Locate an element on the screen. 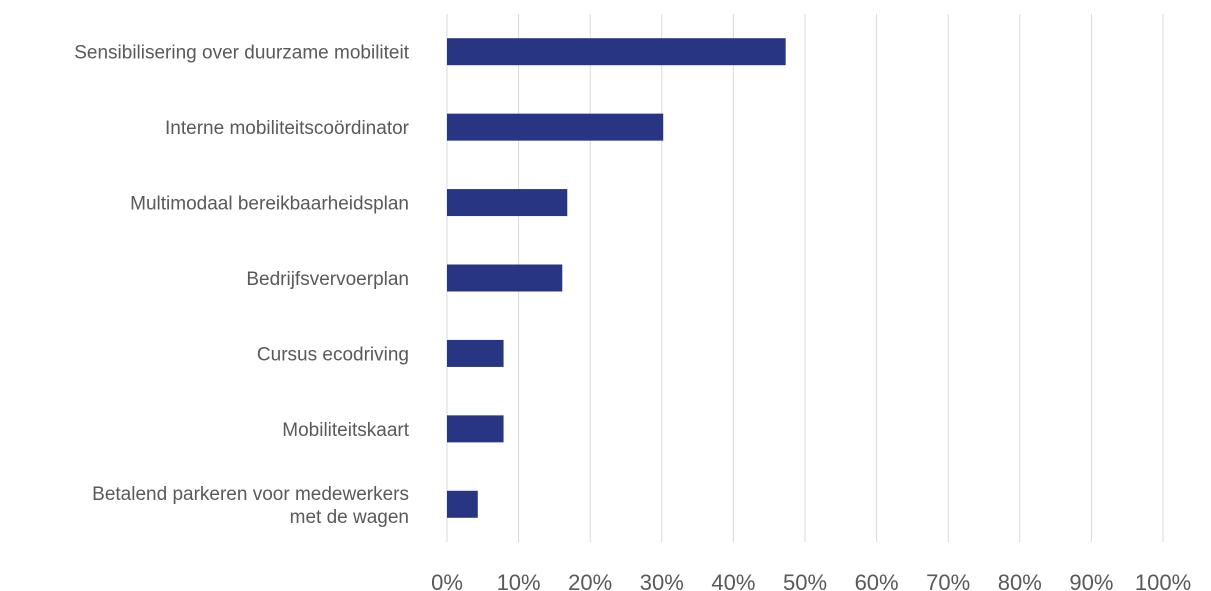  x-axis-tick-labels: 0% 10% 20% 30% 40% 50% 60% 70% 80% 90% 100% is located at coordinates (811, 580).